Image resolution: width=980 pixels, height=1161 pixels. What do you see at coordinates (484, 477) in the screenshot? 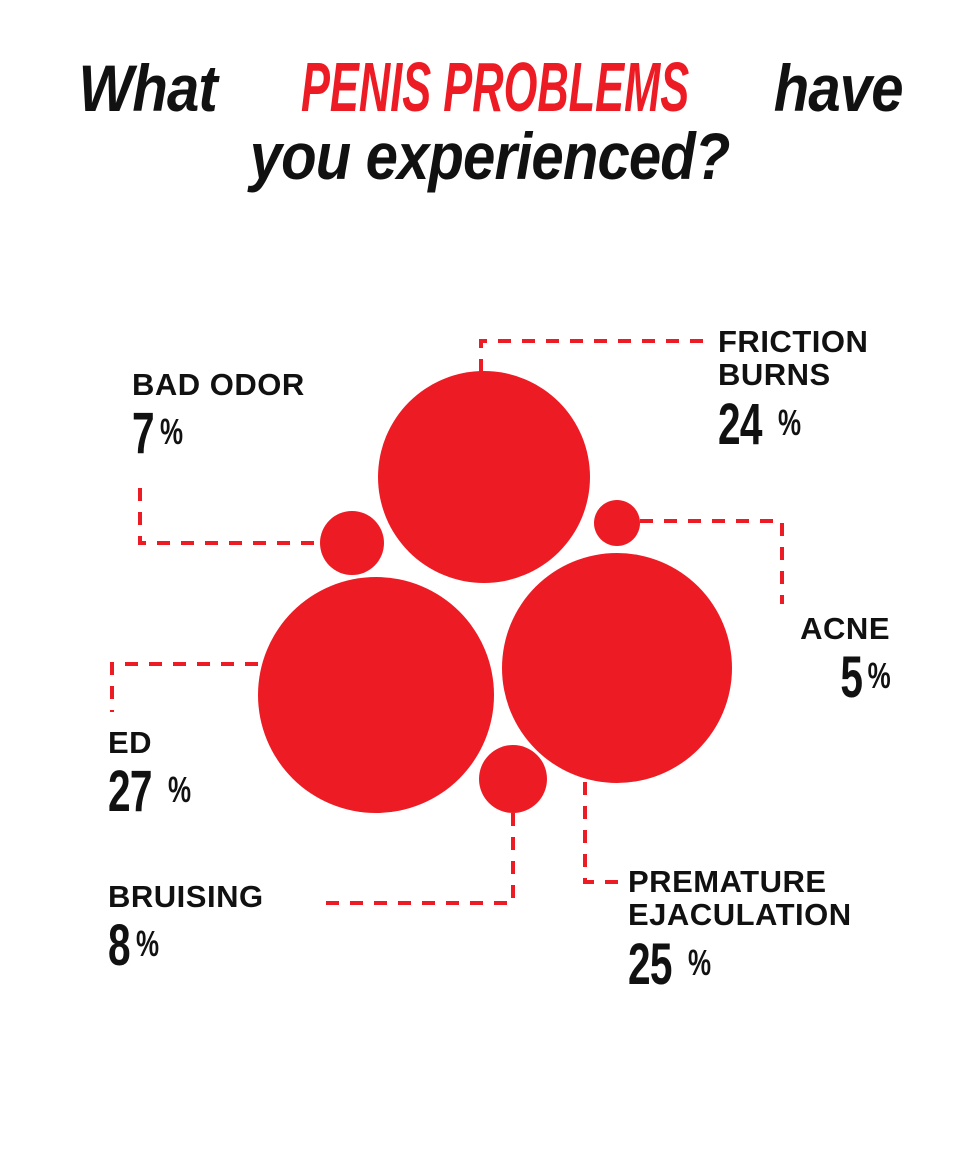
I see `bubble-friction-burns` at bounding box center [484, 477].